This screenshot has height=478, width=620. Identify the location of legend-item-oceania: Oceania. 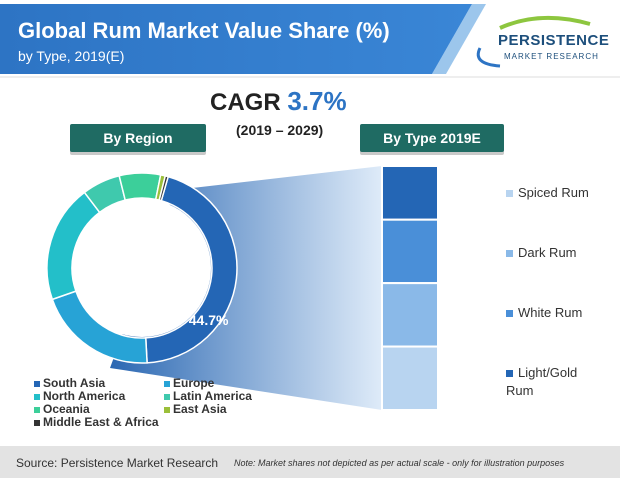
(62, 409).